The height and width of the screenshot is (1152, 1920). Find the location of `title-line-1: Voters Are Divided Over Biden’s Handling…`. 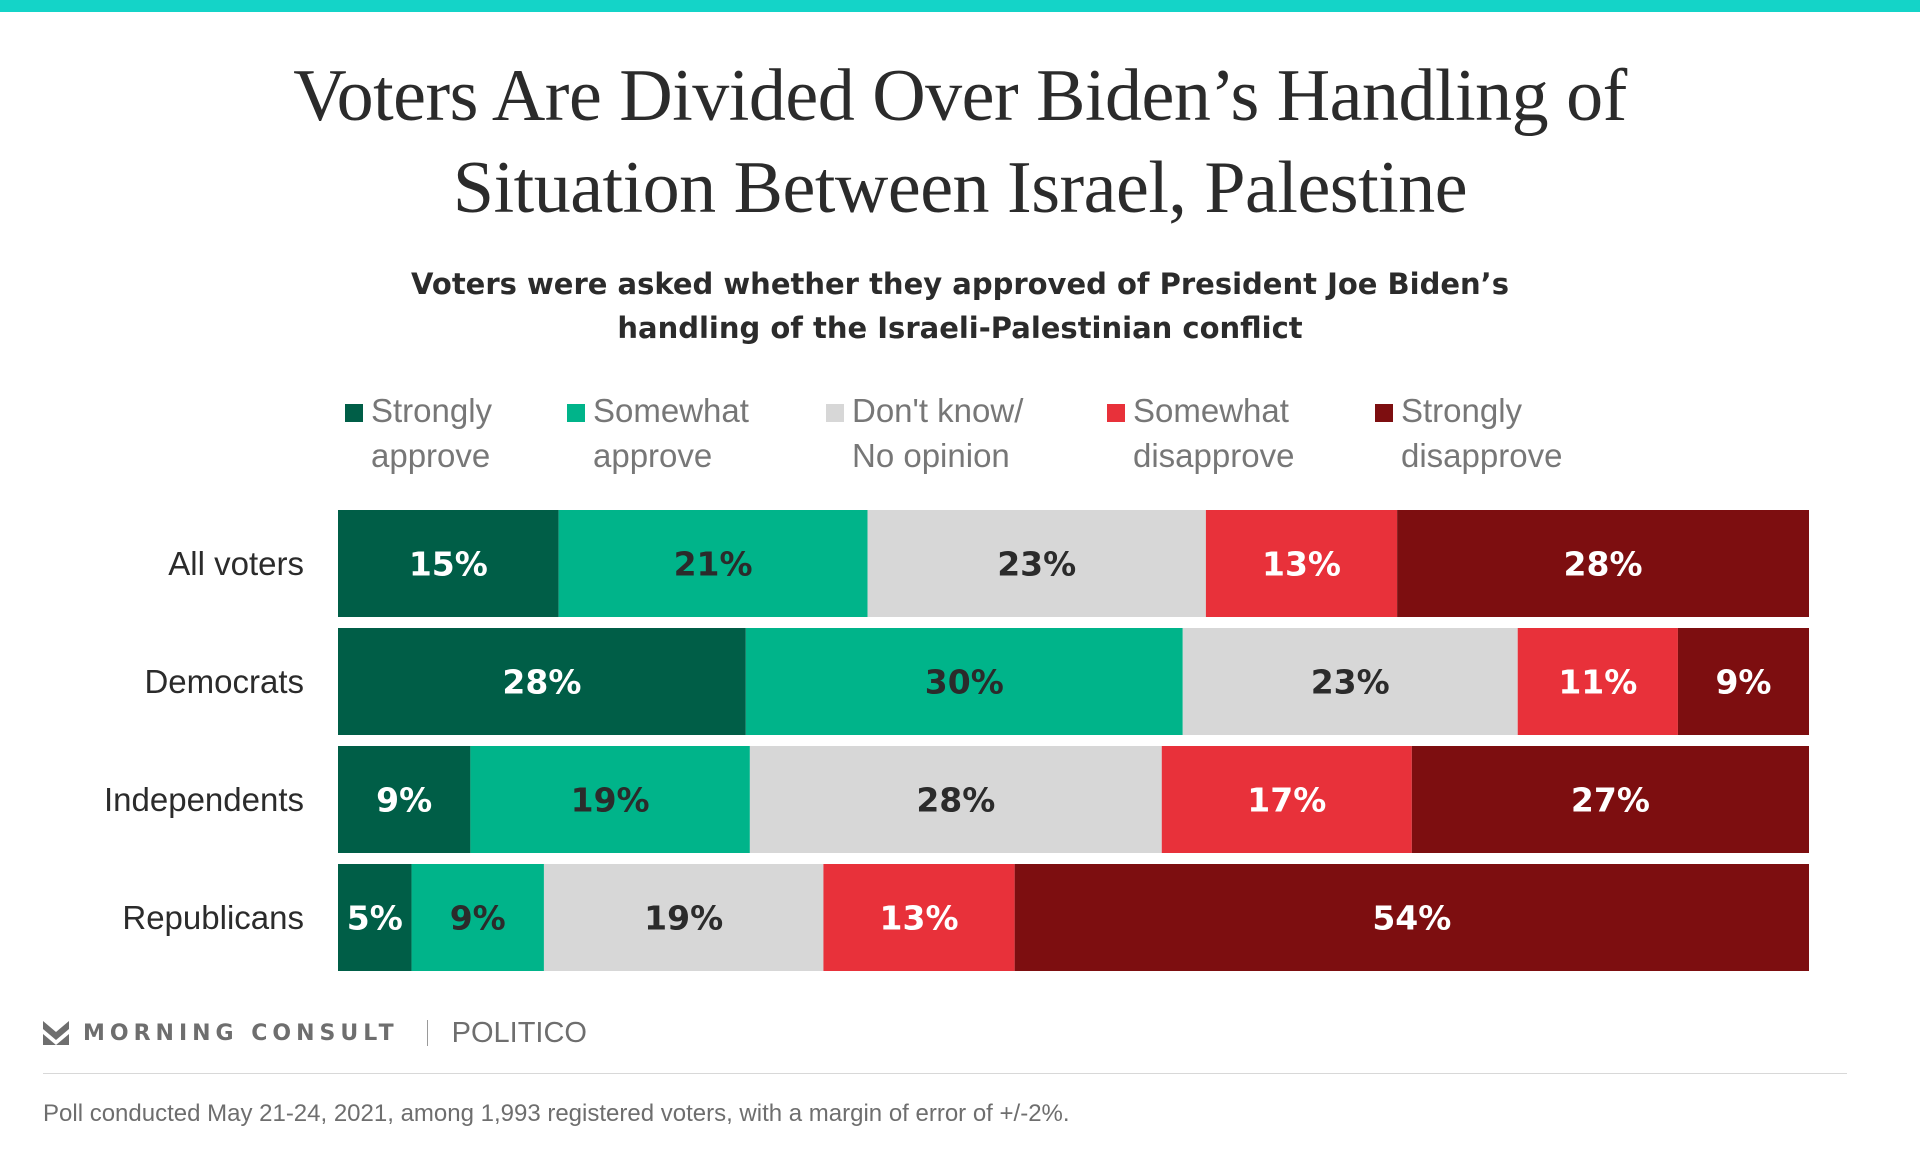

title-line-1: Voters Are Divided Over Biden’s Handling… is located at coordinates (960, 96).